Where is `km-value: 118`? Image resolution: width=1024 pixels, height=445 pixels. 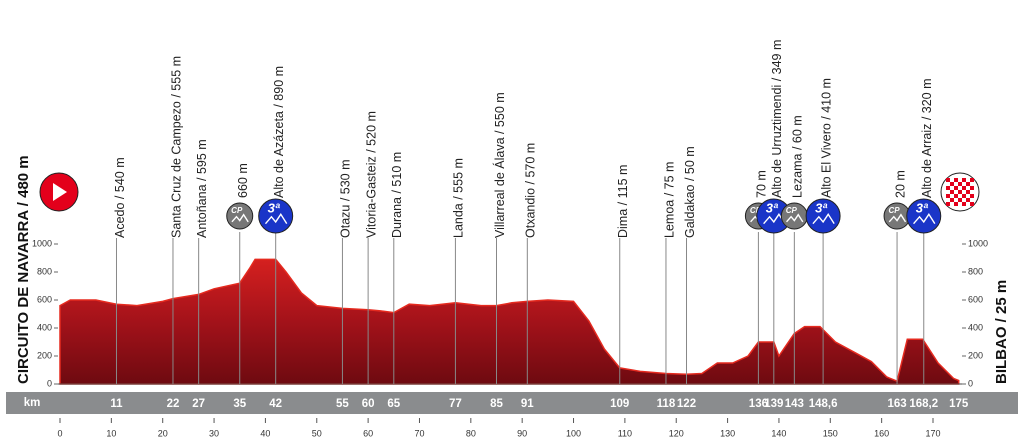
km-value: 118 is located at coordinates (666, 404).